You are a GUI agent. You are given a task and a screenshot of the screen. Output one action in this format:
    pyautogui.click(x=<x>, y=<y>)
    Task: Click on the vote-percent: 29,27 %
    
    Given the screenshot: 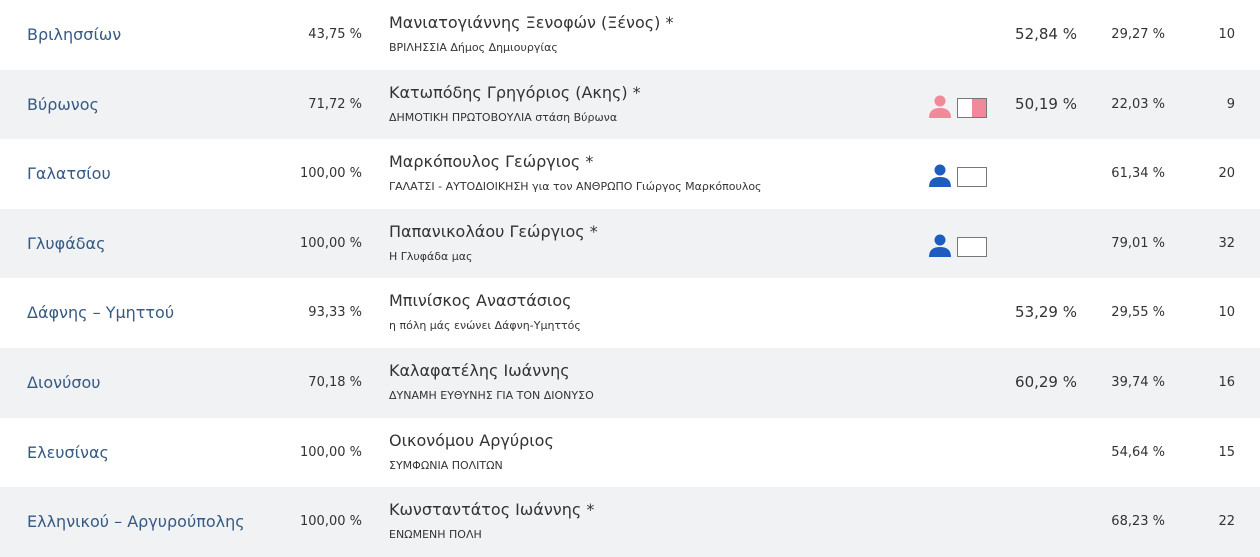 What is the action you would take?
    pyautogui.click(x=1138, y=34)
    